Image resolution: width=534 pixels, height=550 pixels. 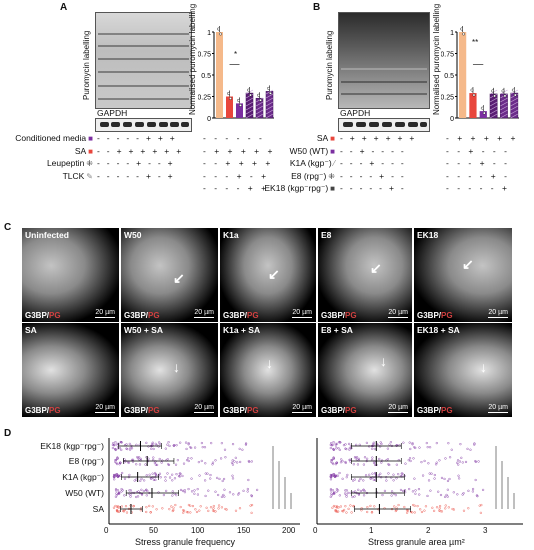 What do you see at coordinates (204, 313) in the screenshot?
I see `scale-bar: 20 µm` at bounding box center [204, 313].